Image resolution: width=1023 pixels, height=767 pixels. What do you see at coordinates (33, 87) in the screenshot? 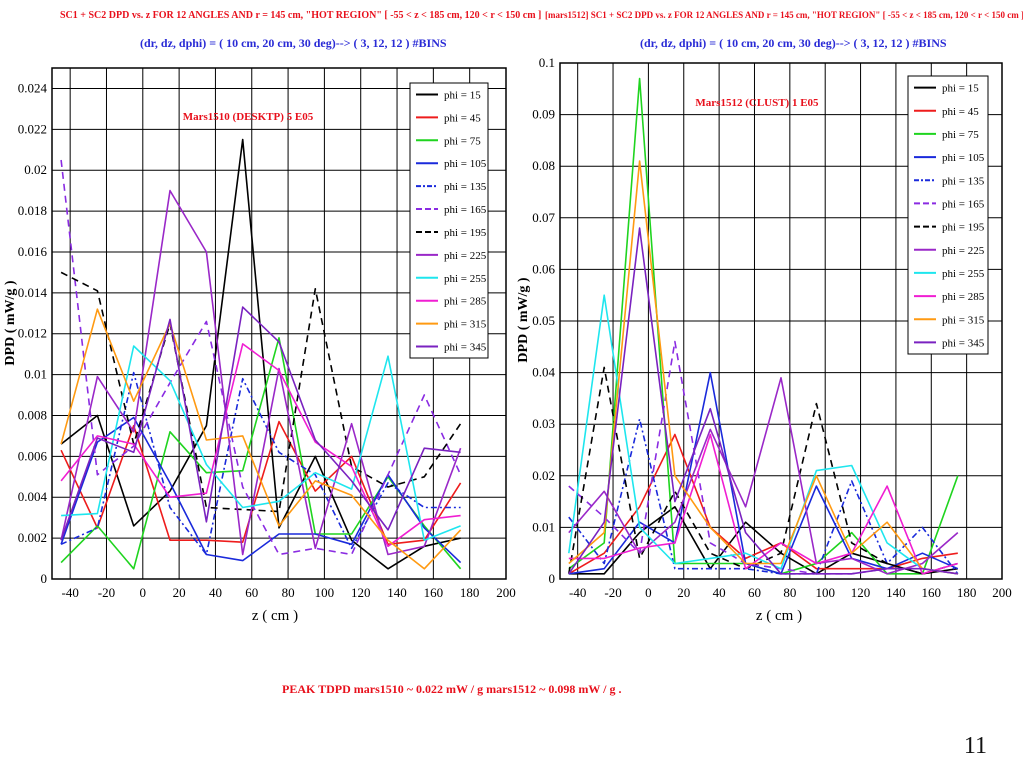
I see `y-tick-label: 0.024` at bounding box center [33, 87].